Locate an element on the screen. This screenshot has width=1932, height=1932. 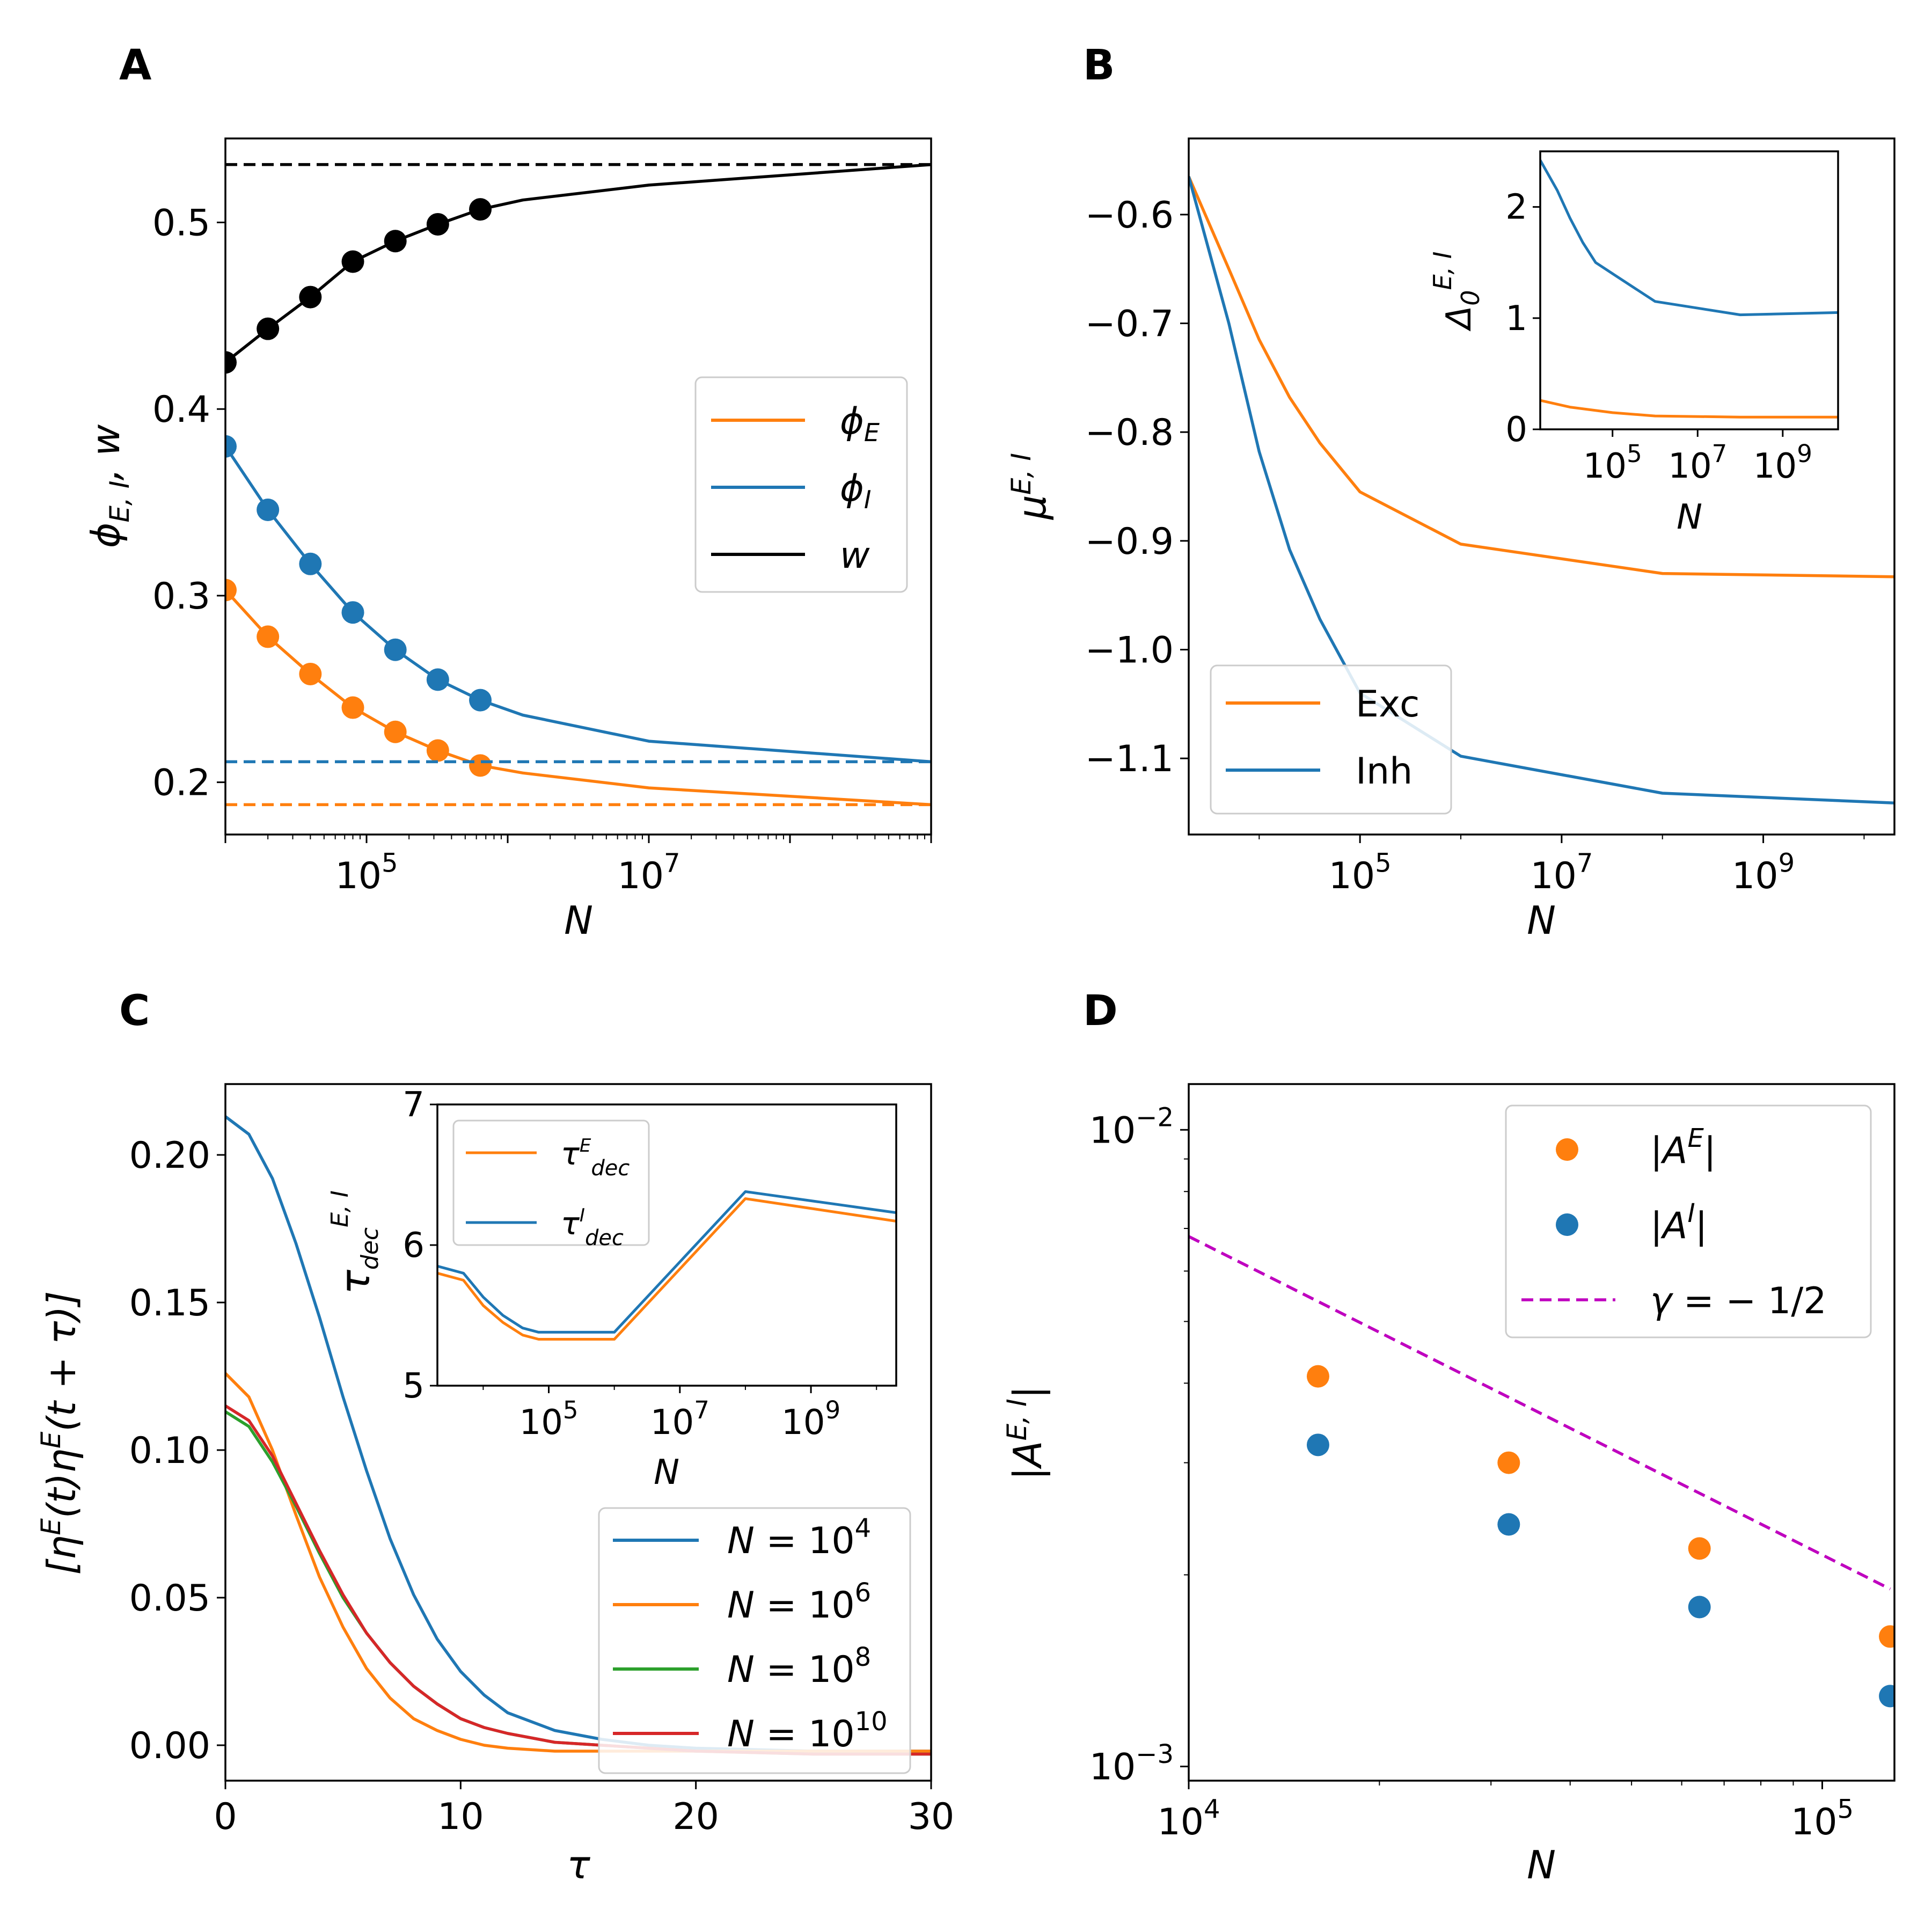
y-tick-label: 0.05 is located at coordinates (169, 1598).